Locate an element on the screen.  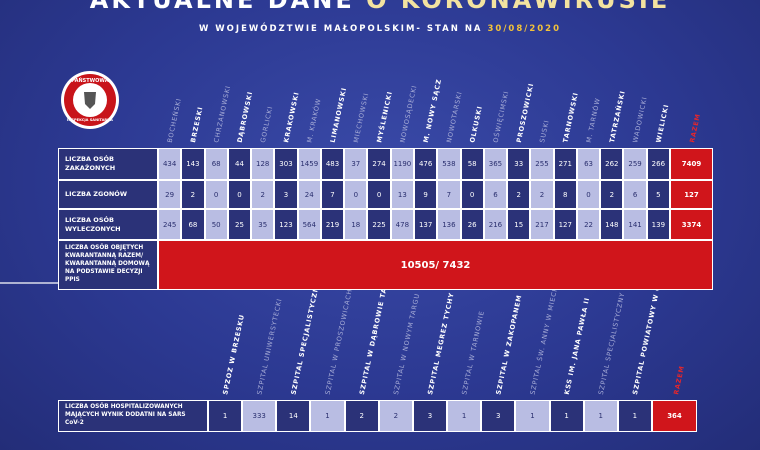
row-label: LICZBA ZGONÓW is located at coordinates (108, 194).